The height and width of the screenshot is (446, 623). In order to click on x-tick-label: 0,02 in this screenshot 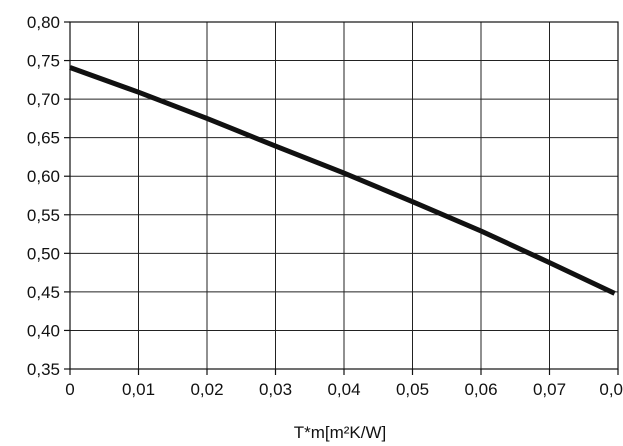, I will do `click(206, 389)`.